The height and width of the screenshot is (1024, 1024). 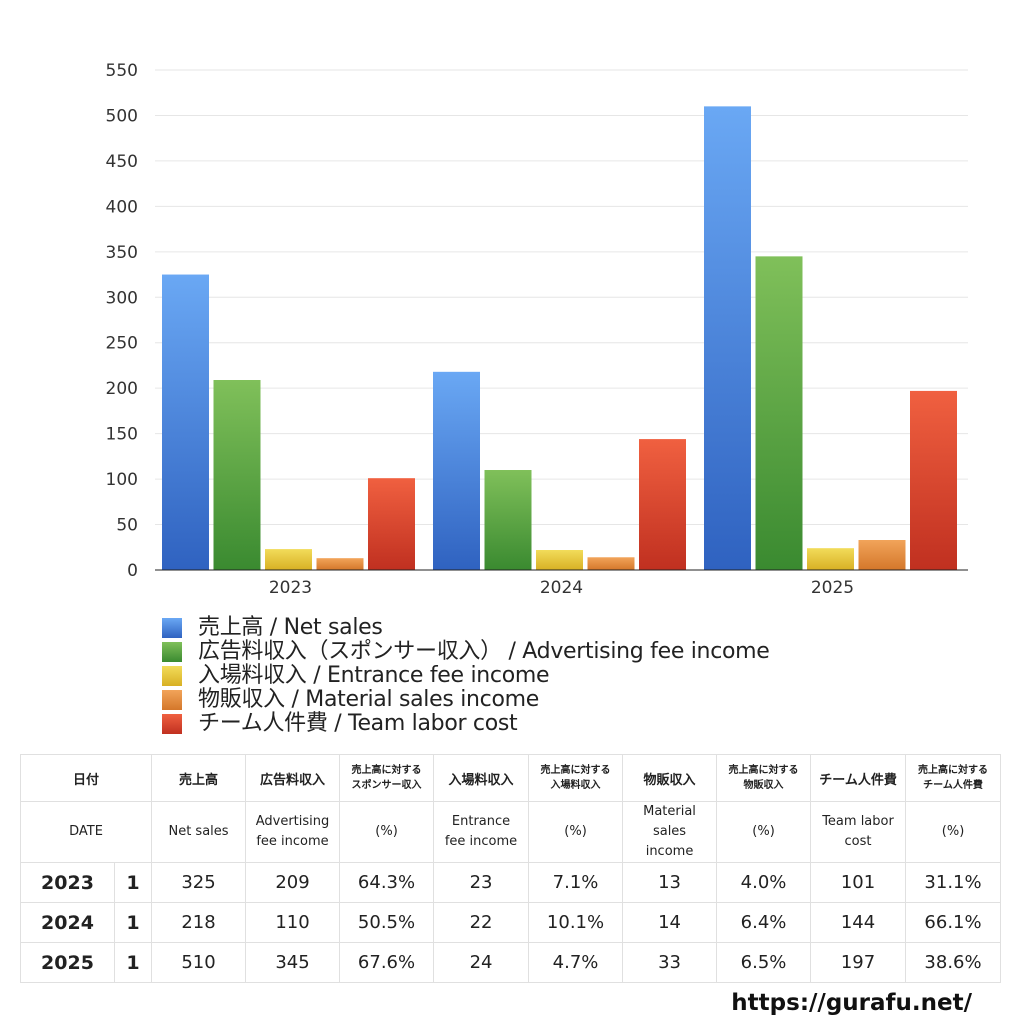 What do you see at coordinates (199, 832) in the screenshot?
I see `header-net-sales-en: Net sales` at bounding box center [199, 832].